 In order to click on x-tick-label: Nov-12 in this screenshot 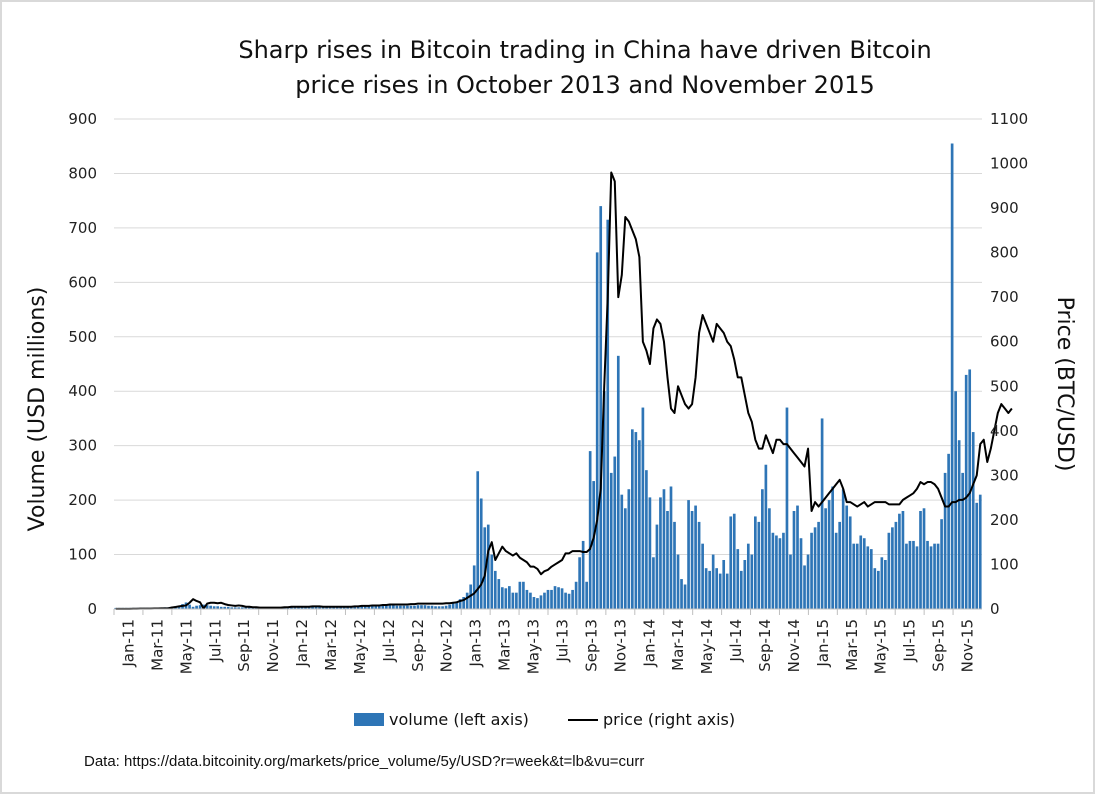, I will do `click(447, 645)`.